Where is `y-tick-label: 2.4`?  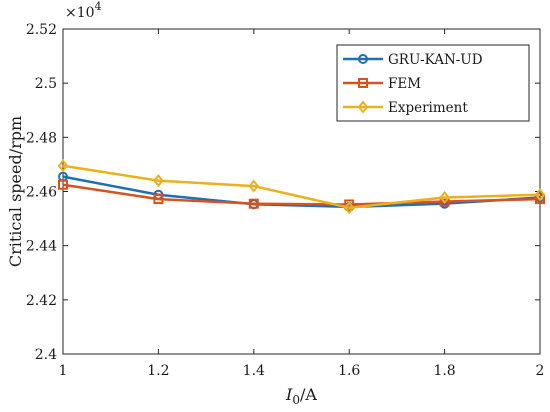 y-tick-label: 2.4 is located at coordinates (46, 355).